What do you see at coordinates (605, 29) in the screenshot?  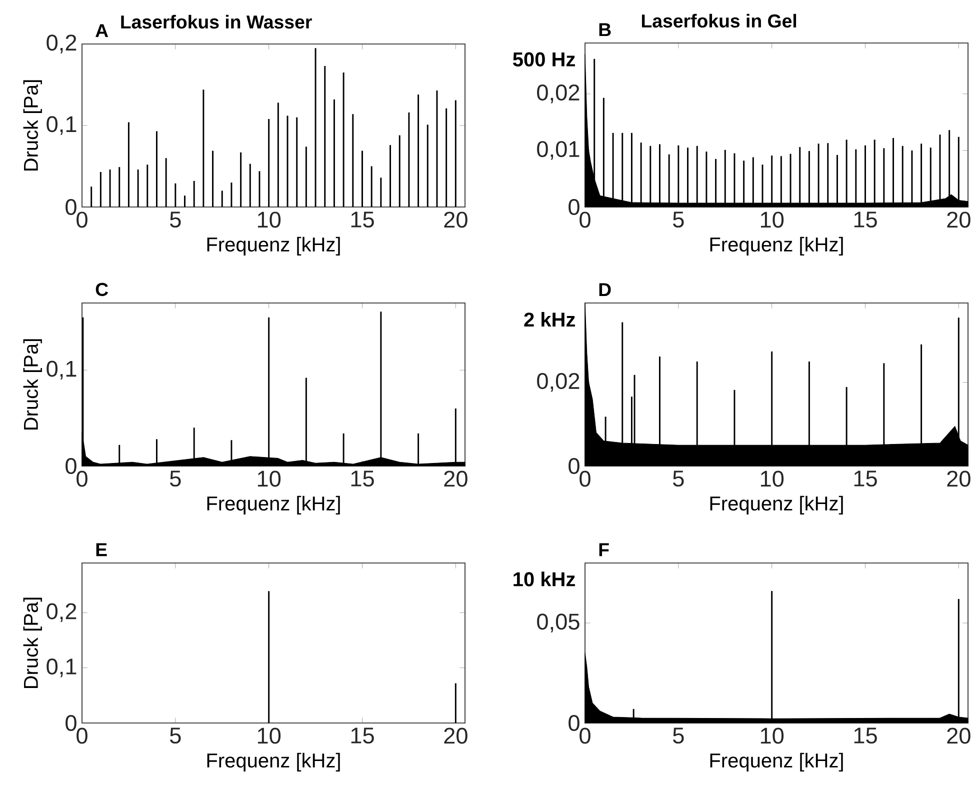 I see `text: B` at bounding box center [605, 29].